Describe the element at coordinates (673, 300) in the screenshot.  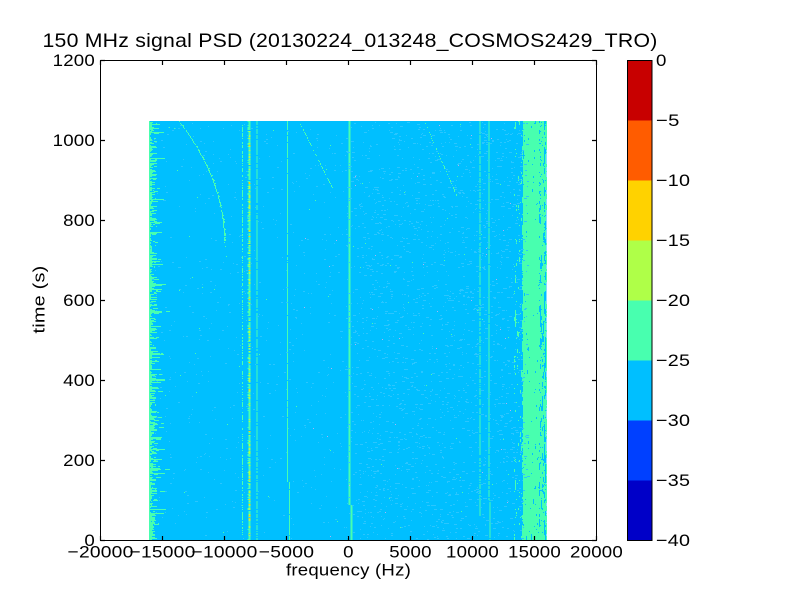
I see `svg-text: −20` at that location.